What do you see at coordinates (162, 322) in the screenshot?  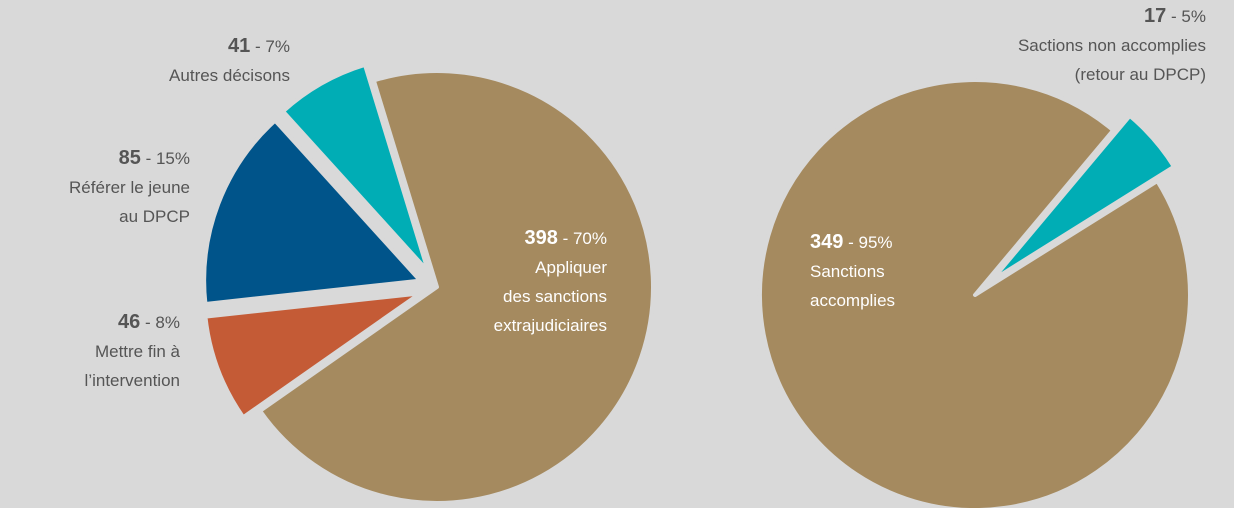 I see `slice-percent: - 8%` at bounding box center [162, 322].